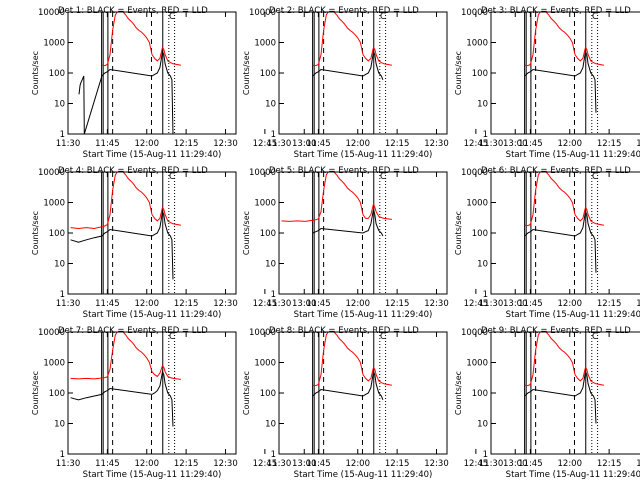 This screenshot has width=640, height=480. I want to click on panel-title: Det 9: BLACK = Events, RED = LLD, so click(556, 331).